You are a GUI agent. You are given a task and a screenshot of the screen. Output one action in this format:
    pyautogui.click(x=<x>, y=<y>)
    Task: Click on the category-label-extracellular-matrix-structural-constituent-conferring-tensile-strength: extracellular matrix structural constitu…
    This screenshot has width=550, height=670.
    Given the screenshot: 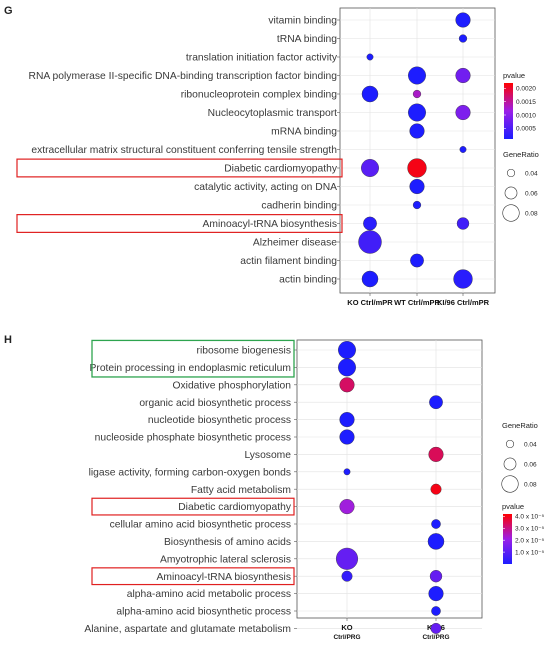 What is the action you would take?
    pyautogui.click(x=184, y=150)
    